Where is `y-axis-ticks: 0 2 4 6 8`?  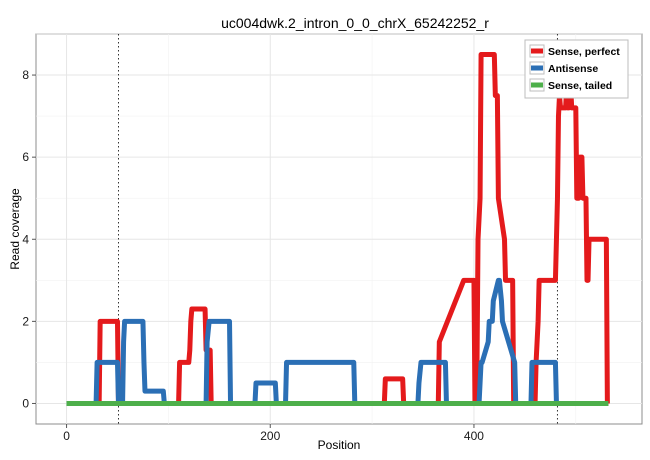 y-axis-ticks: 0 2 4 6 8 is located at coordinates (29, 239).